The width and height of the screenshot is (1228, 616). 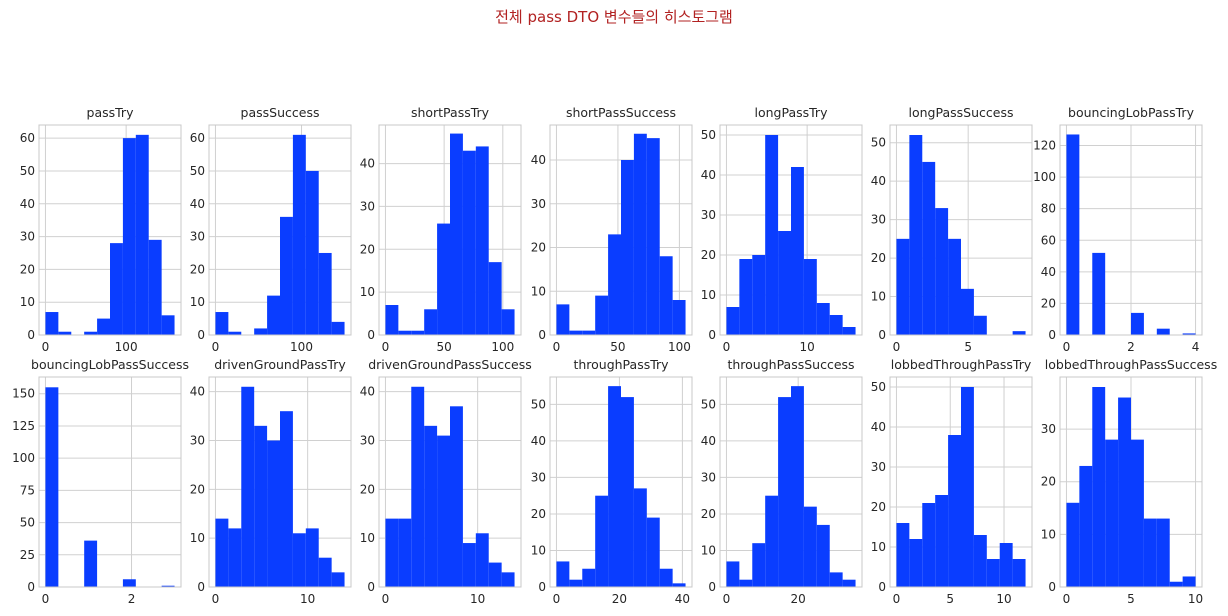 I want to click on y-tick-label: 60, so click(x=27, y=138).